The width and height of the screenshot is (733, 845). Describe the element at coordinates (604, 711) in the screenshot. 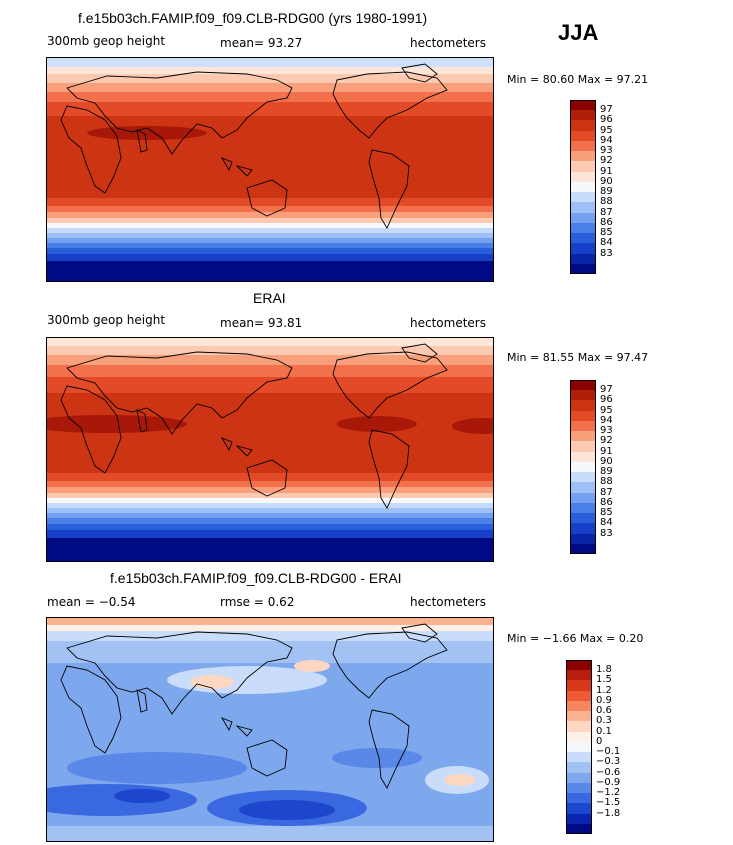

I see `colorbar-label: 0.6` at that location.